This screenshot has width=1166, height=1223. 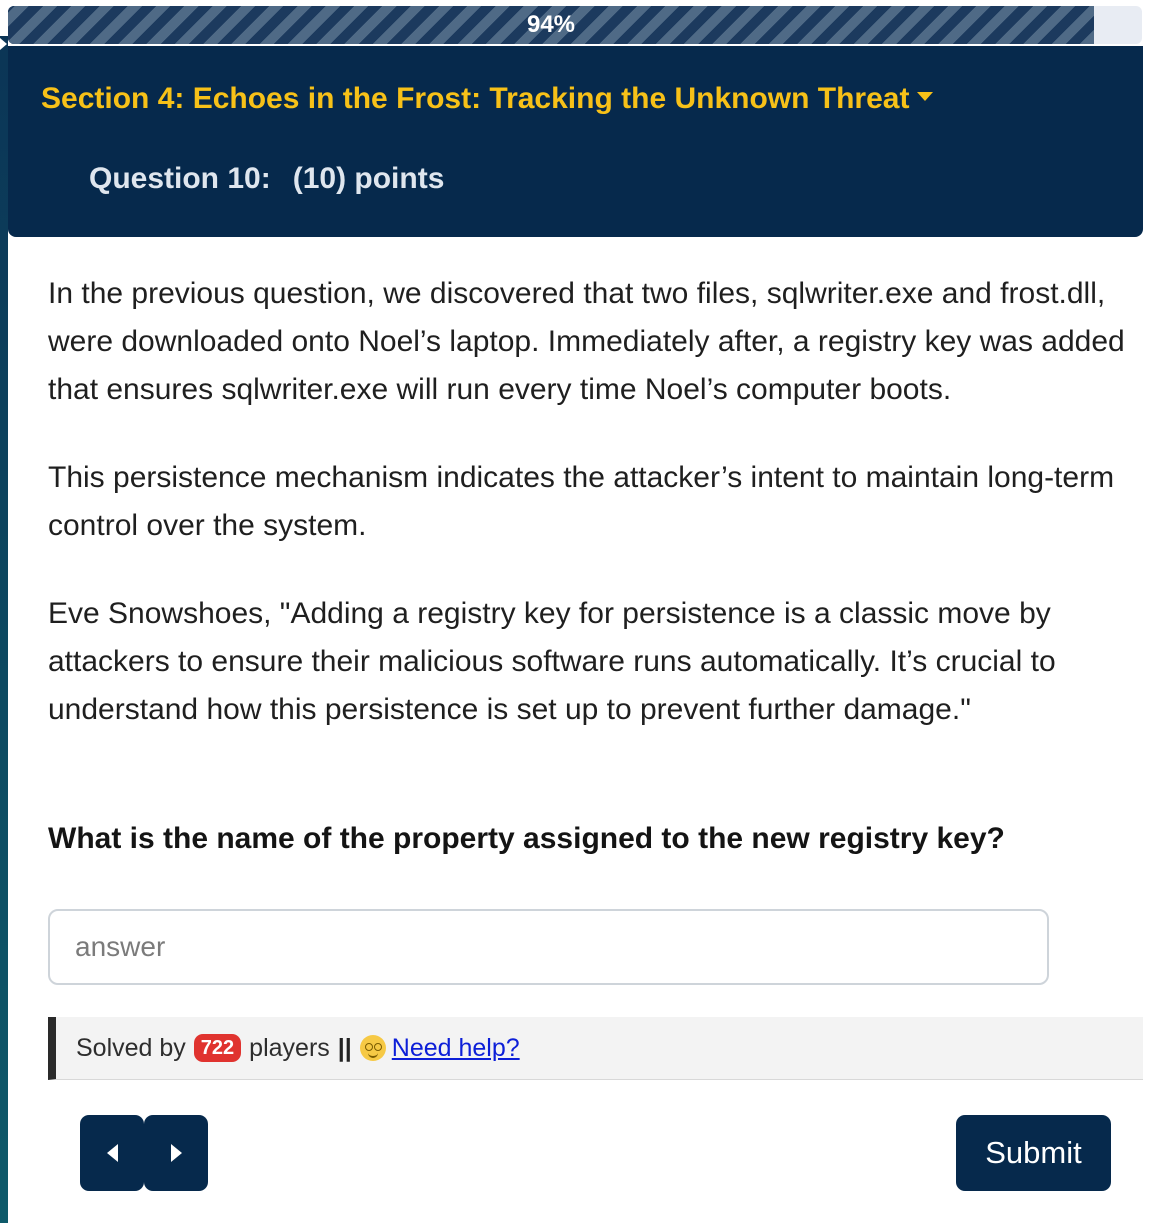 I want to click on progress-bar: 94%, so click(x=575, y=25).